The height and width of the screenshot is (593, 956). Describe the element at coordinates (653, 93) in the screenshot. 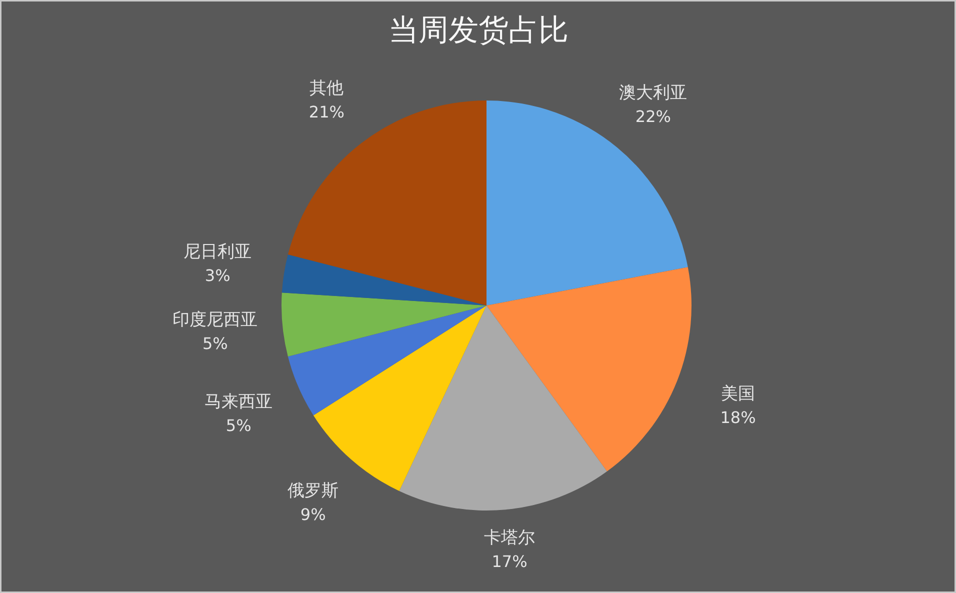

I see `slice-label: 澳大利亚` at that location.